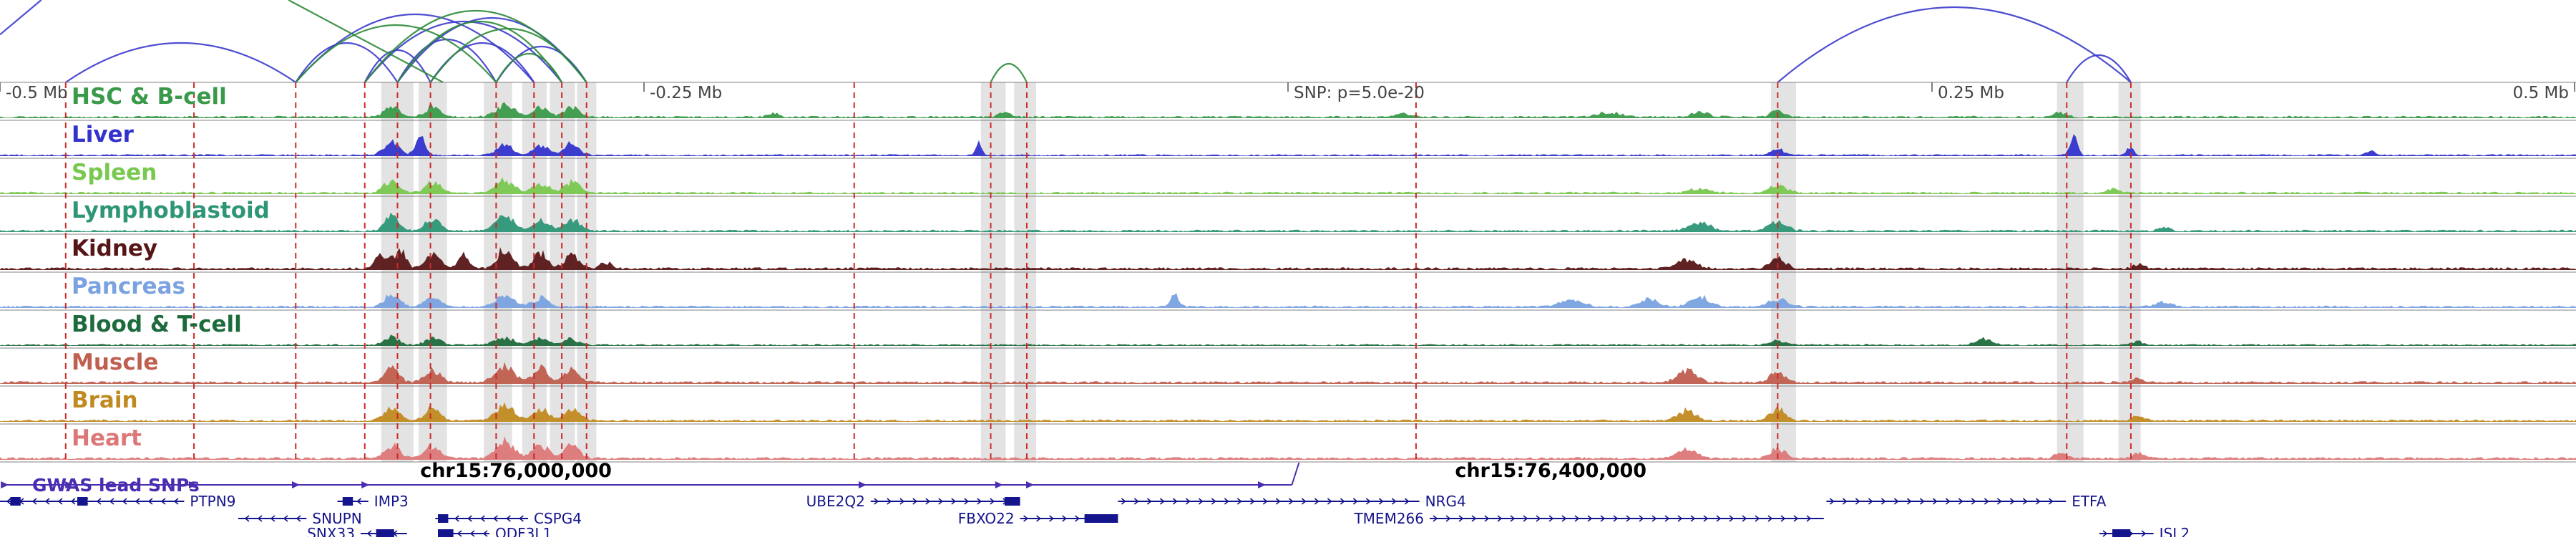  I want to click on gene-exon-odf3l1, so click(446, 533).